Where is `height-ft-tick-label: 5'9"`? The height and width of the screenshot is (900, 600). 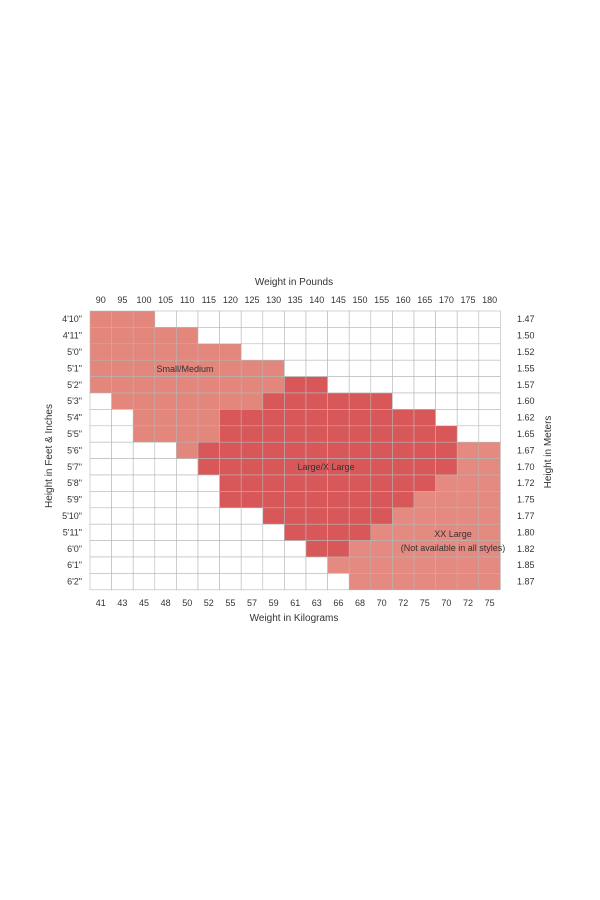 height-ft-tick-label: 5'9" is located at coordinates (74, 500).